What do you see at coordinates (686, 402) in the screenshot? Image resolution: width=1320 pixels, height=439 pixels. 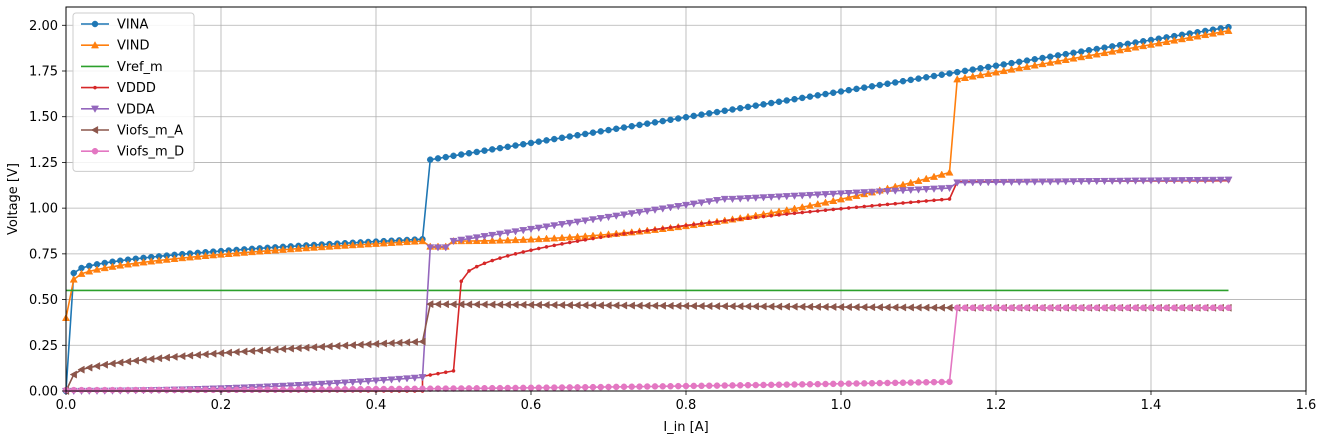 I see `x-axis-ticks: 0.0 0.2 0.4 0.6 0.8 1.0 1.2 1.4 1.6` at bounding box center [686, 402].